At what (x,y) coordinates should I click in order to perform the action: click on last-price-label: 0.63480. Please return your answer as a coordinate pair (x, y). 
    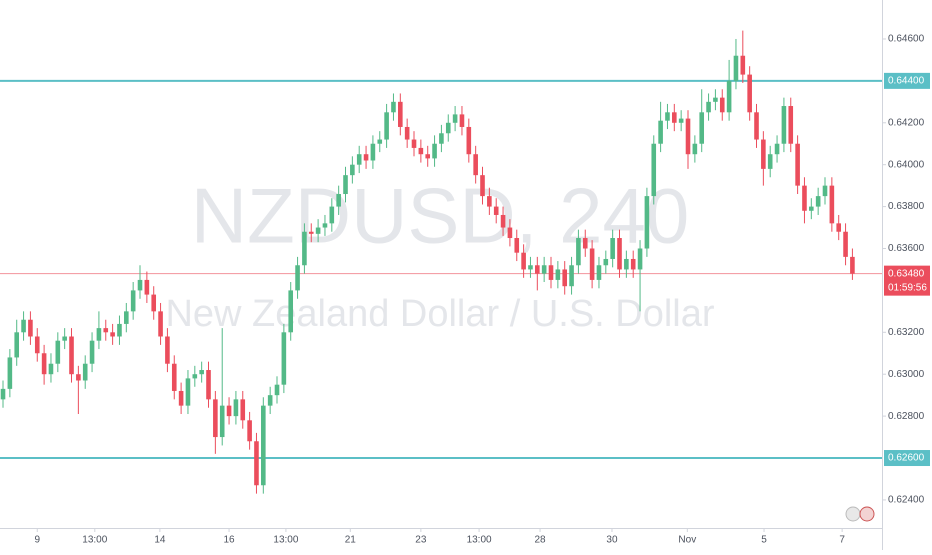
    Looking at the image, I should click on (906, 273).